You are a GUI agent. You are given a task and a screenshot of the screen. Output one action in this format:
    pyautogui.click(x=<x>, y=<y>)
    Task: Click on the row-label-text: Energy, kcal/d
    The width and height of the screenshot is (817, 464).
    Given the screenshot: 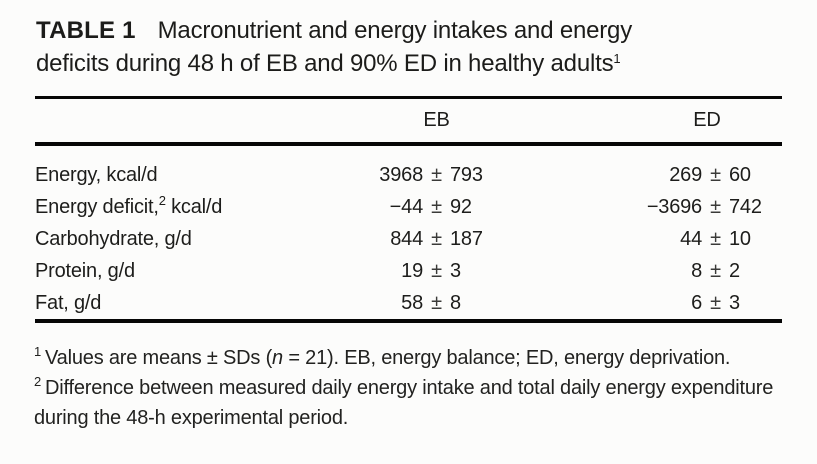 What is the action you would take?
    pyautogui.click(x=96, y=175)
    